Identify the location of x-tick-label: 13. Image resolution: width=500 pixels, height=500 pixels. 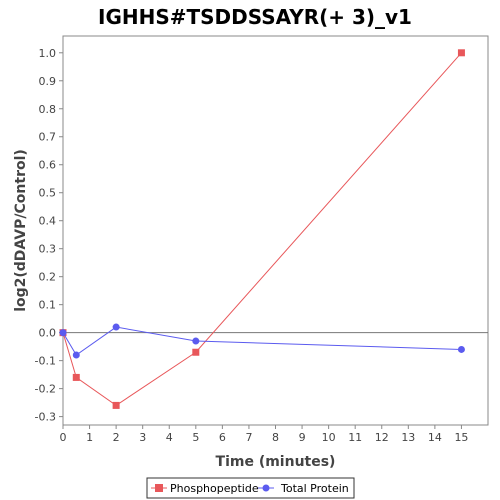
(408, 437).